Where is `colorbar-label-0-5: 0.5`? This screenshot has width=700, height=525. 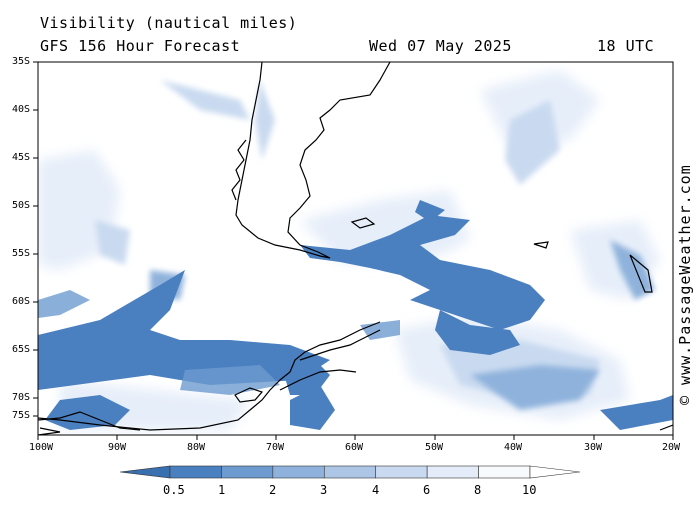 colorbar-label-0-5: 0.5 is located at coordinates (174, 490).